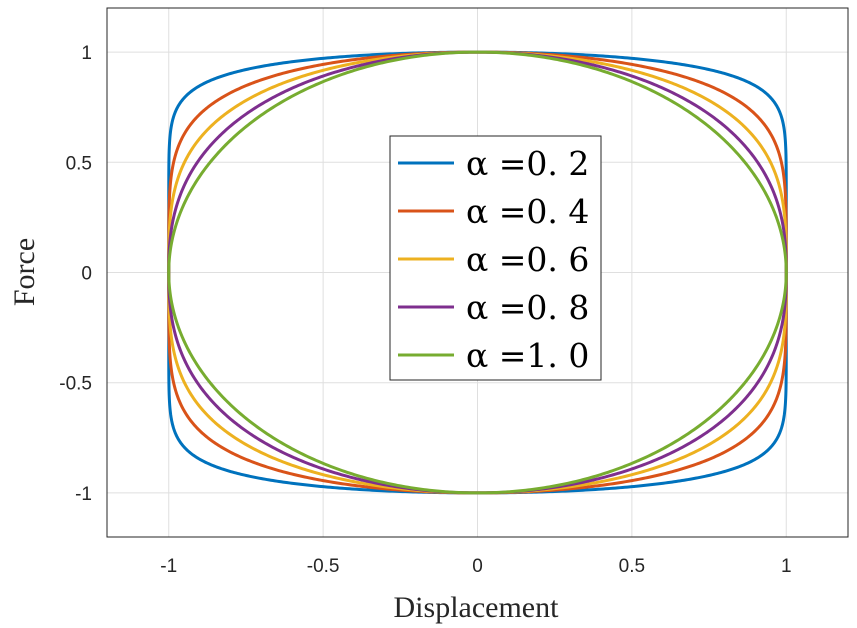 The image size is (857, 628). Describe the element at coordinates (527, 259) in the screenshot. I see `legend-label-3: α =0. 6` at that location.